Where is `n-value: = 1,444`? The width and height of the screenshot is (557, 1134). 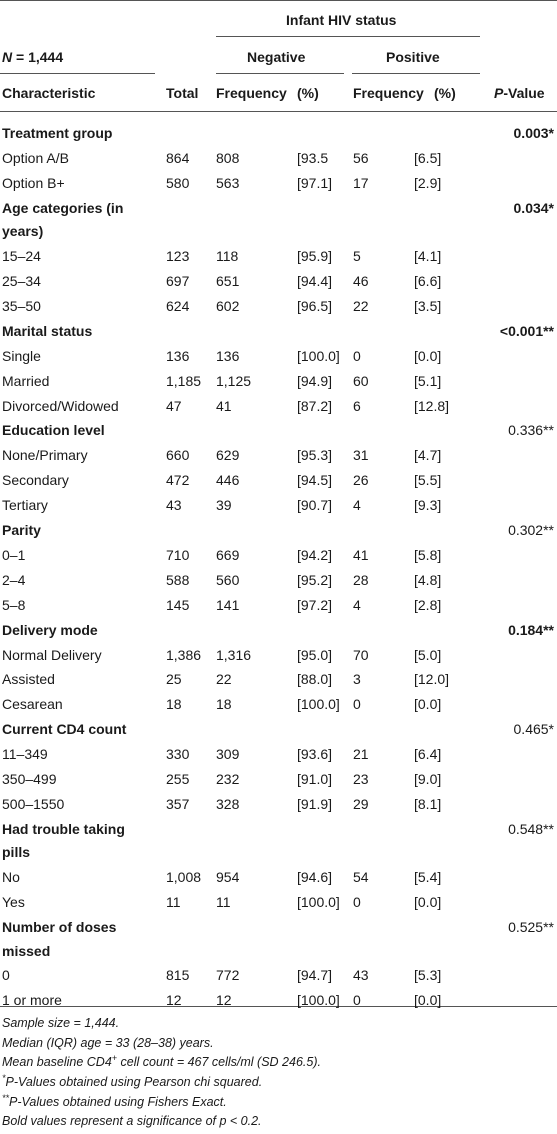
n-value: = 1,444 is located at coordinates (38, 57).